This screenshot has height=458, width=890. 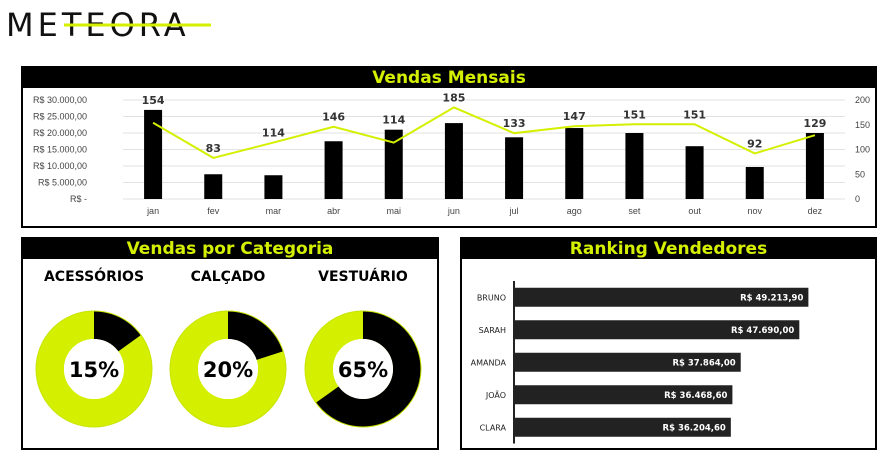 I want to click on bar-mai, so click(x=393, y=164).